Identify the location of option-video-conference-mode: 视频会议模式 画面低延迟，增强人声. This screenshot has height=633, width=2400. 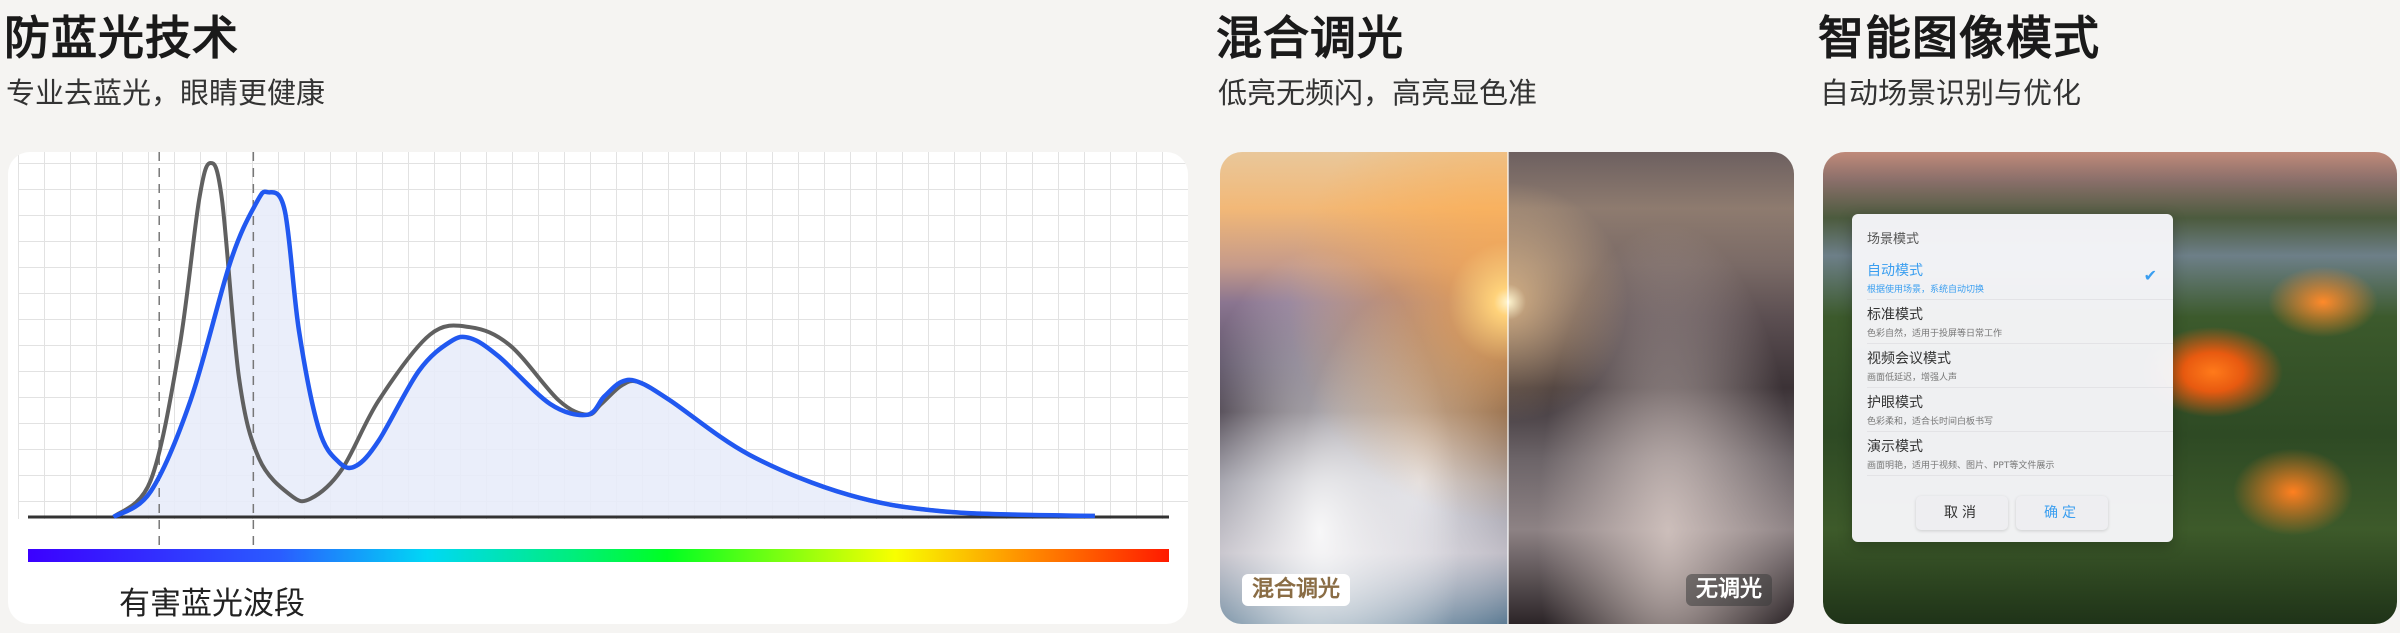
(2020, 366).